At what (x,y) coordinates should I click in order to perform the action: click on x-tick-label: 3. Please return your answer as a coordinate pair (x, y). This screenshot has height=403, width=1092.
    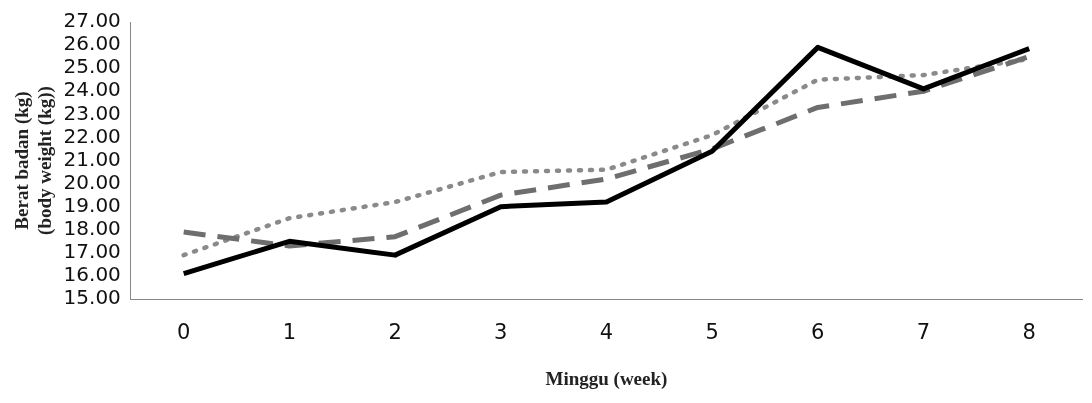
    Looking at the image, I should click on (501, 332).